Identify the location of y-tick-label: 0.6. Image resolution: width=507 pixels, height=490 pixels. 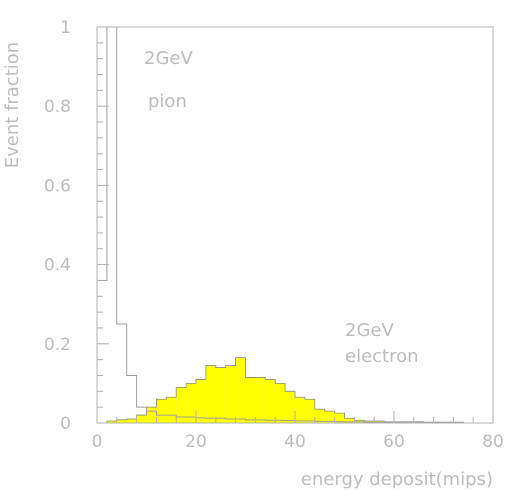
(57, 186).